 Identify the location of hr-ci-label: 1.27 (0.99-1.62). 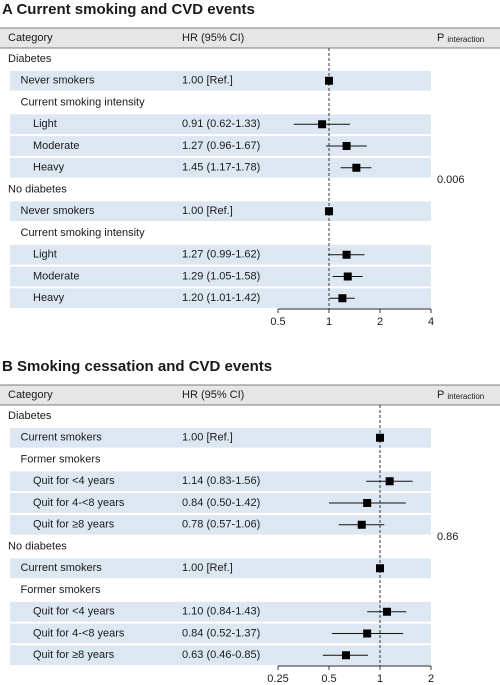
(221, 255).